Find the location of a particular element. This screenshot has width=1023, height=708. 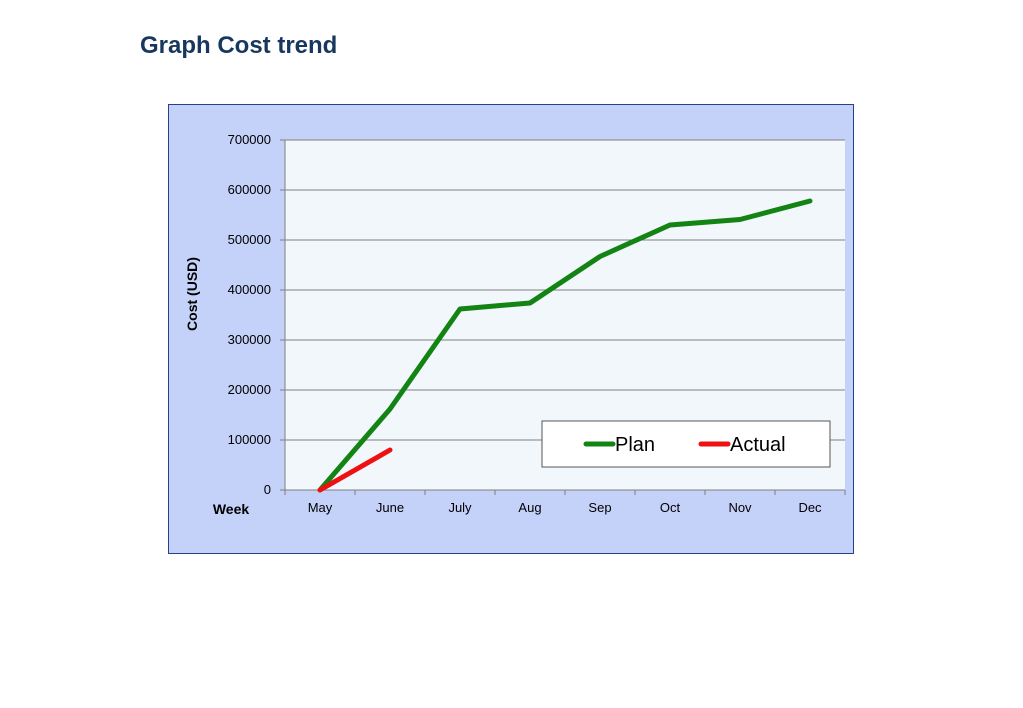

x-axis-title: Week is located at coordinates (231, 509).